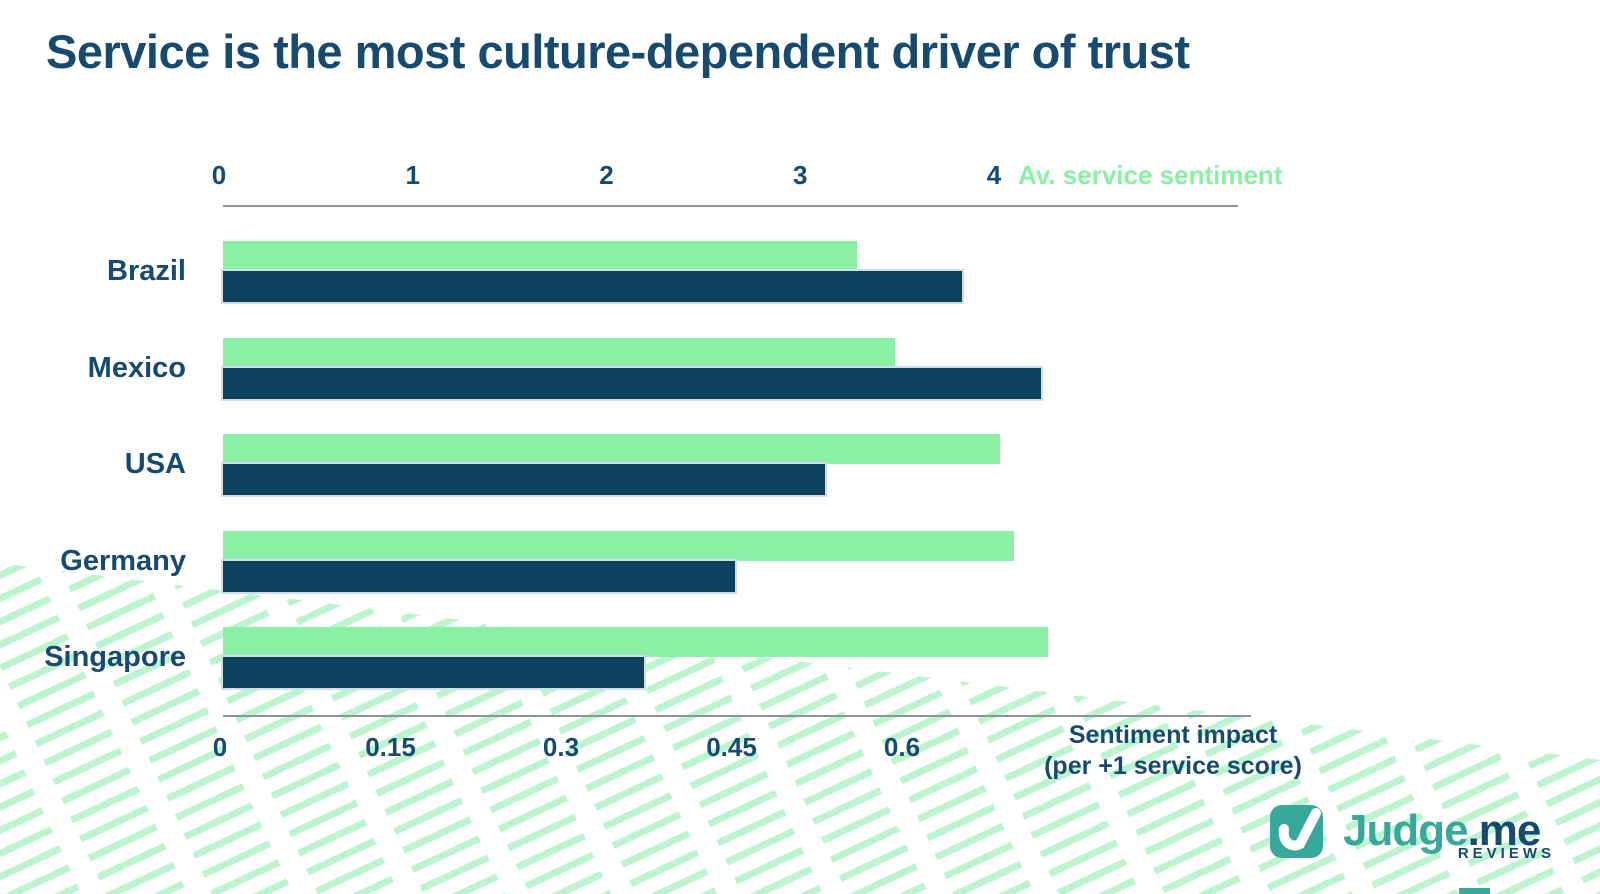 The height and width of the screenshot is (894, 1600). I want to click on row-label-brazil: Brazil, so click(146, 271).